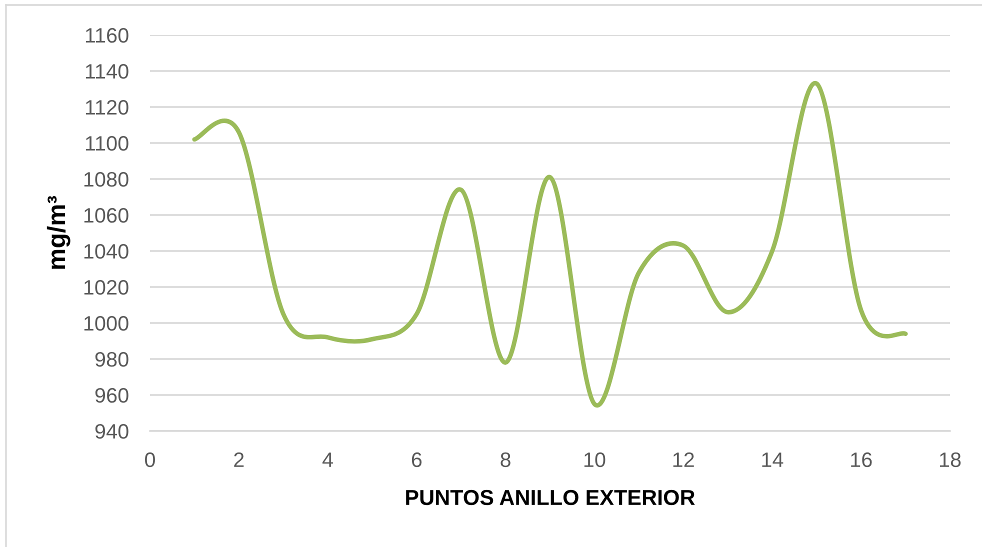 This screenshot has width=982, height=547. What do you see at coordinates (106, 287) in the screenshot?
I see `y-tick-label: 1020` at bounding box center [106, 287].